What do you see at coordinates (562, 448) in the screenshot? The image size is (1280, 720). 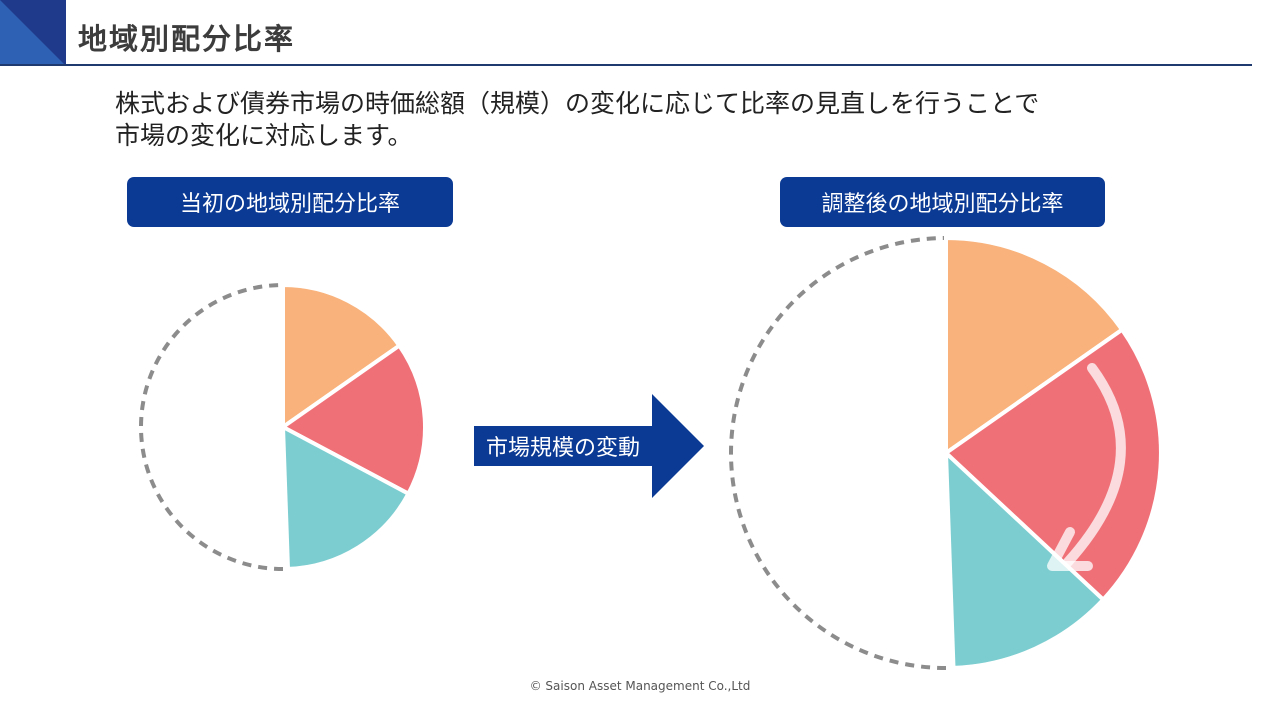 I see `arrow-label: 市場規模の変動` at bounding box center [562, 448].